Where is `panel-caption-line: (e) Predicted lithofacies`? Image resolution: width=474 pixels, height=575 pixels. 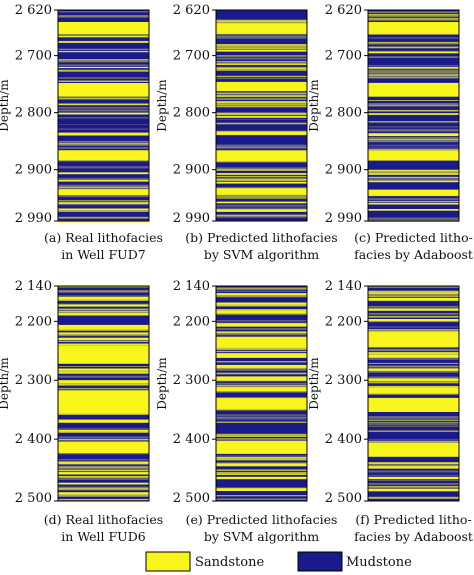 panel-caption-line: (e) Predicted lithofacies is located at coordinates (262, 519).